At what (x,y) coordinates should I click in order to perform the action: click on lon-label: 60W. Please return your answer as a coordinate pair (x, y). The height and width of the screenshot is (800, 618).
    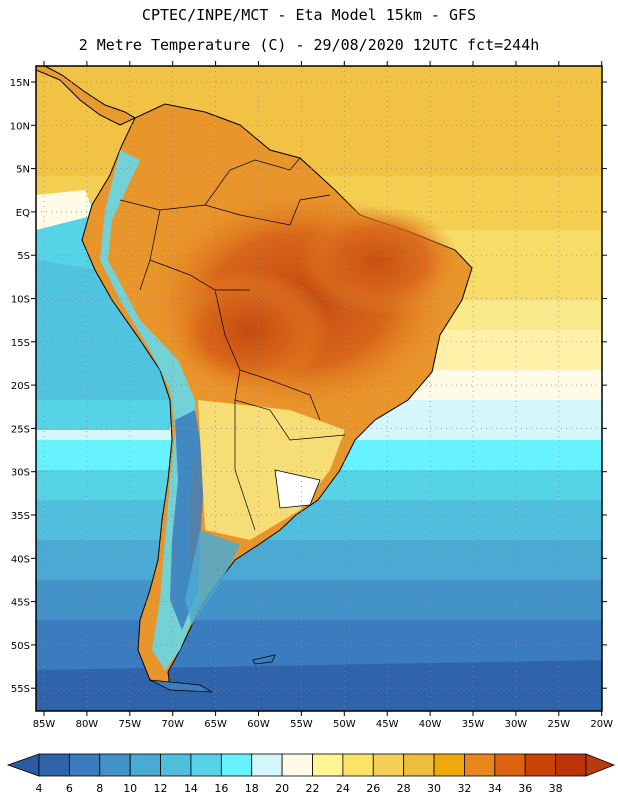
    Looking at the image, I should click on (258, 724).